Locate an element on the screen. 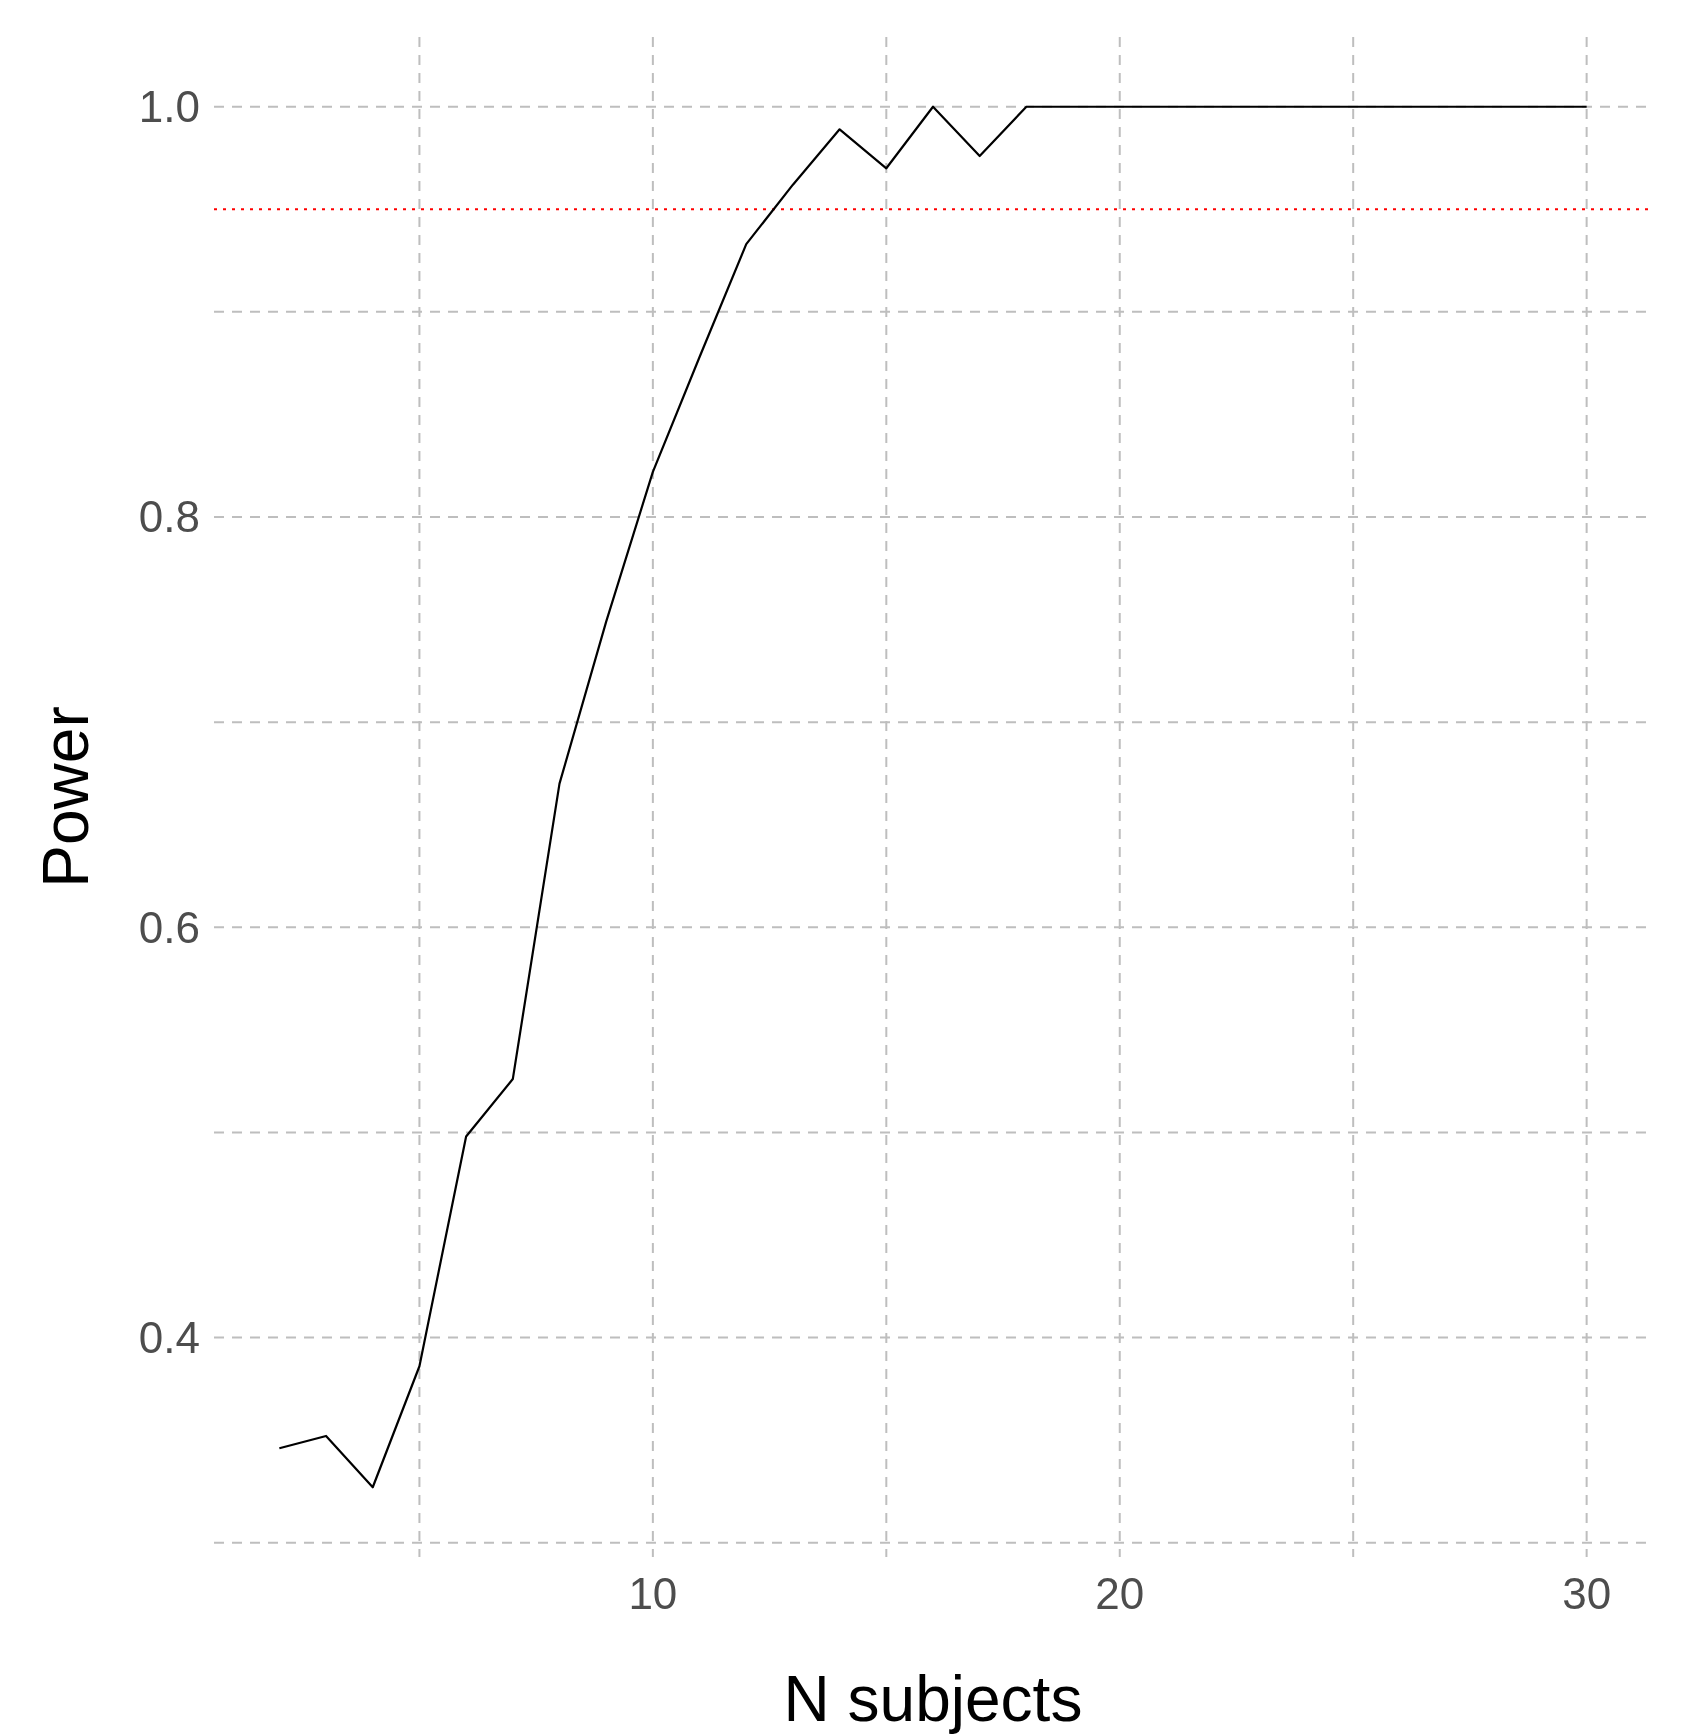 This screenshot has height=1735, width=1684. y-tick-label: 0.6 is located at coordinates (169, 927).